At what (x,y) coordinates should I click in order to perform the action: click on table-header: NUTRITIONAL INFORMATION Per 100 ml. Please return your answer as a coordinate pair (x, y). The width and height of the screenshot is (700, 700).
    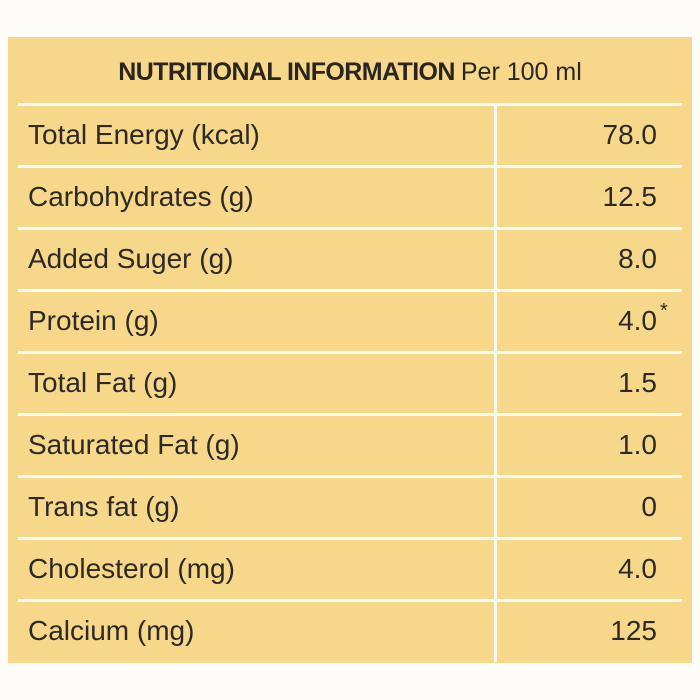
    Looking at the image, I should click on (350, 72).